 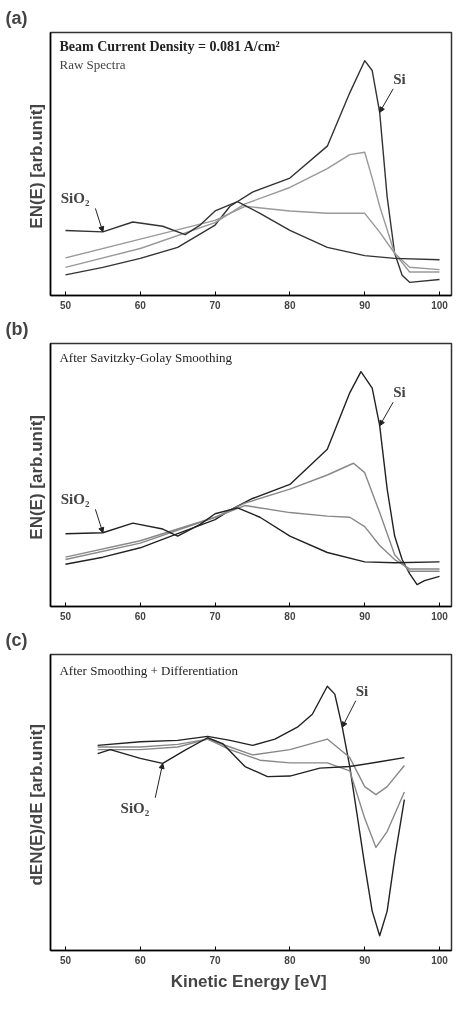 What do you see at coordinates (16, 639) in the screenshot?
I see `chart-title: (c)` at bounding box center [16, 639].